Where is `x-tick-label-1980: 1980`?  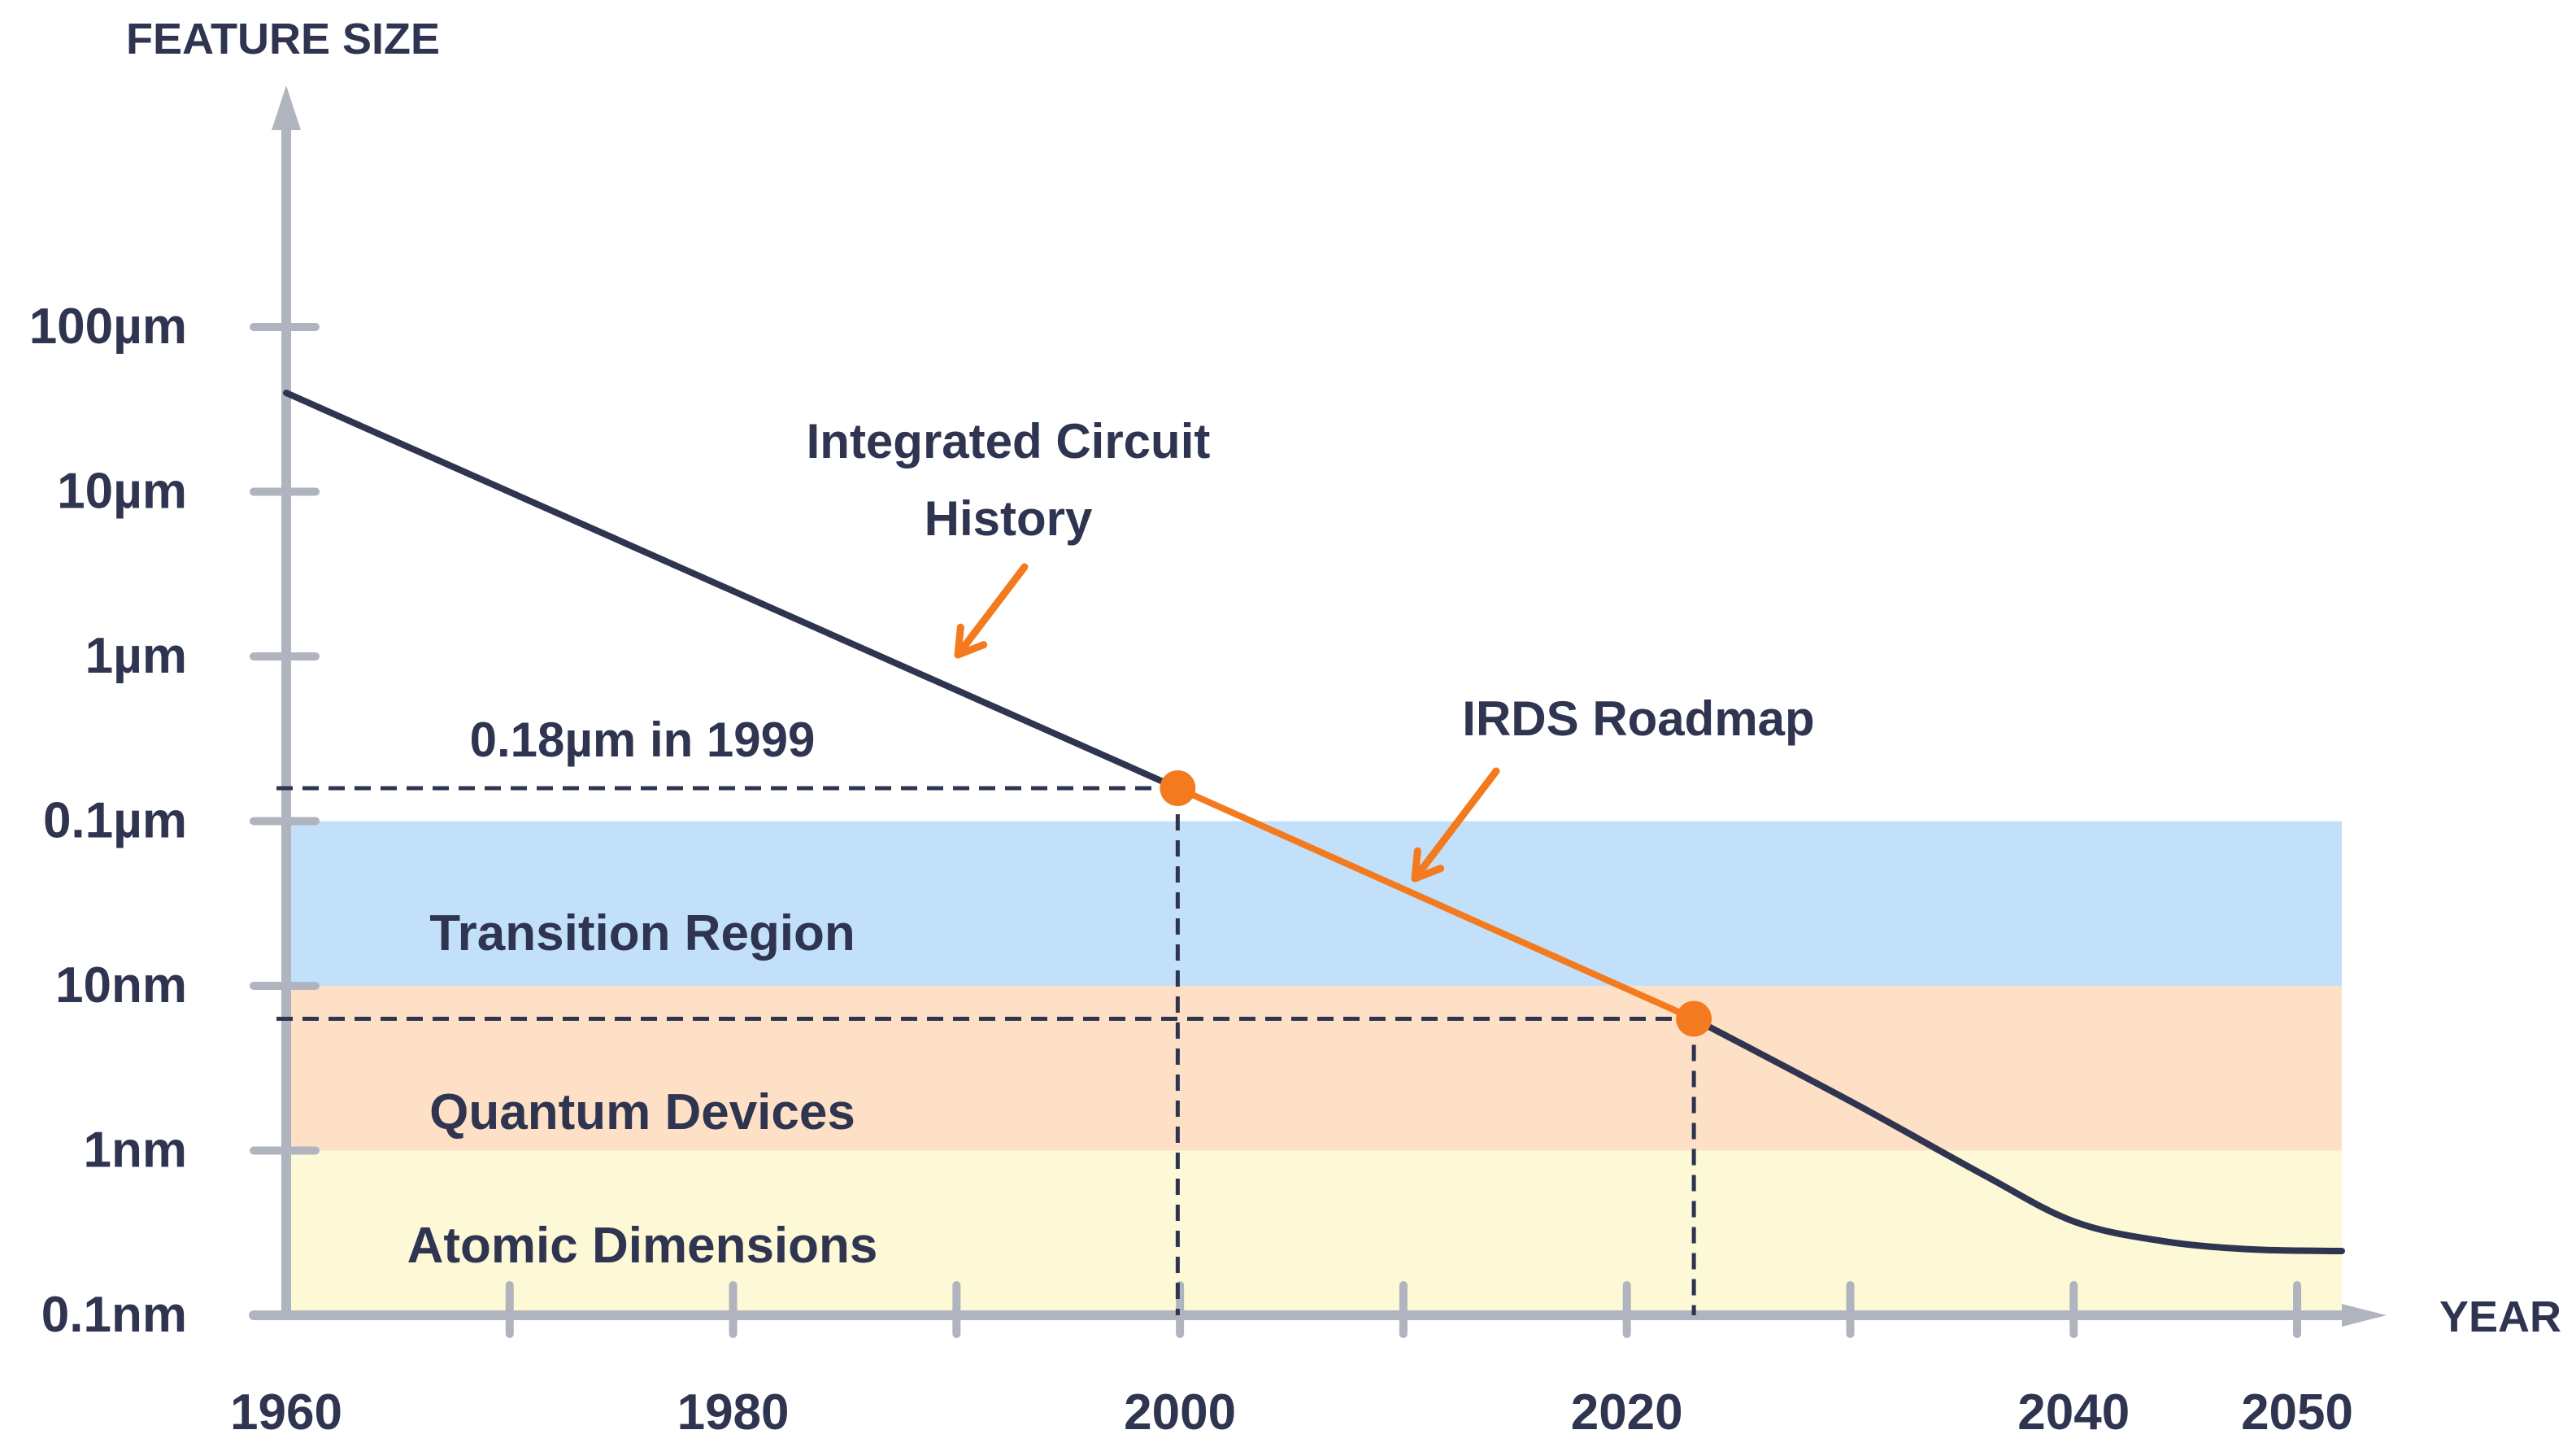 x-tick-label-1980: 1980 is located at coordinates (734, 1413).